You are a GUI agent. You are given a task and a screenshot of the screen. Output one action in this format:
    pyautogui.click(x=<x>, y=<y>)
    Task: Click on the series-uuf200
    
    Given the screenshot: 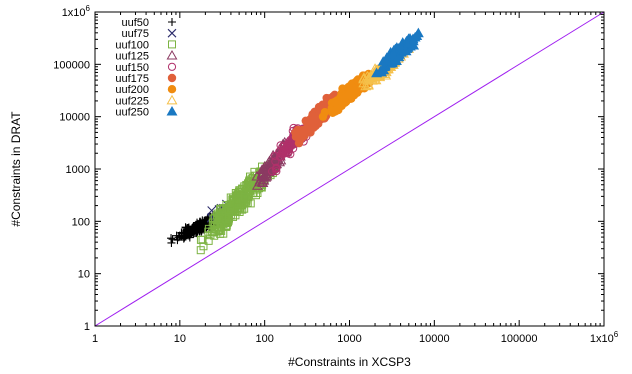 What is the action you would take?
    pyautogui.click(x=350, y=93)
    